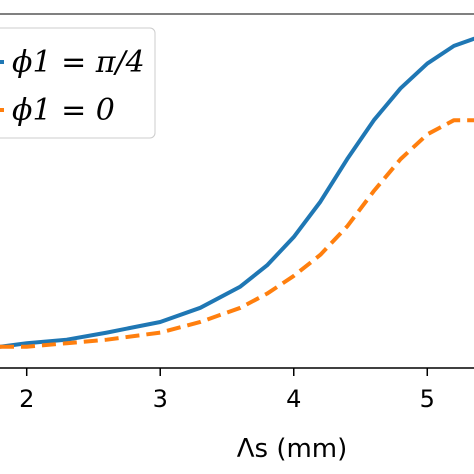 This screenshot has height=474, width=474. What do you see at coordinates (427, 399) in the screenshot?
I see `x-tick-label: 5` at bounding box center [427, 399].